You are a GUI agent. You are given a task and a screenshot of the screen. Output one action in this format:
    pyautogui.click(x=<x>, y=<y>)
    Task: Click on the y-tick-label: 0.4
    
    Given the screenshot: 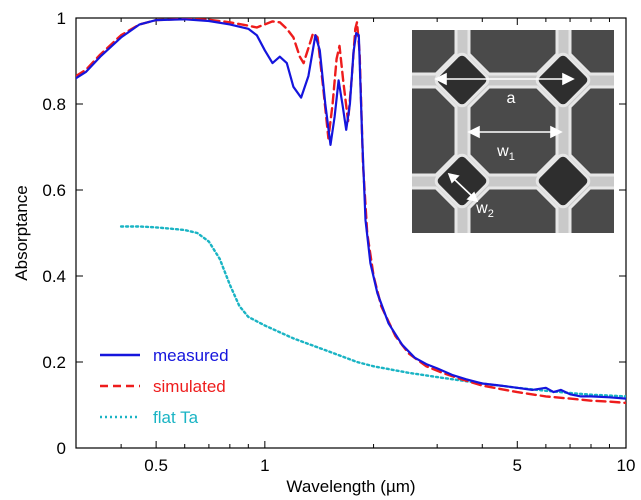 What is the action you would take?
    pyautogui.click(x=54, y=276)
    